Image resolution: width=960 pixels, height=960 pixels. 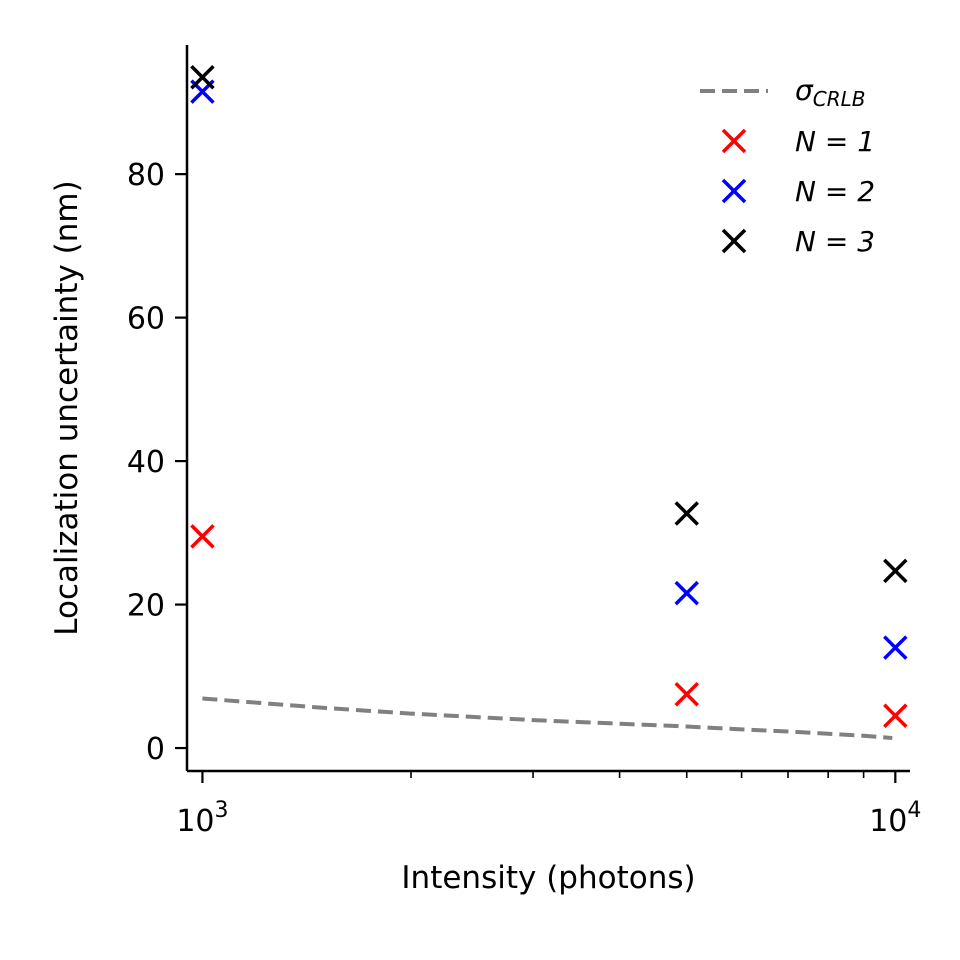 I want to click on legend-label-series-3: N = 3, so click(x=835, y=241).